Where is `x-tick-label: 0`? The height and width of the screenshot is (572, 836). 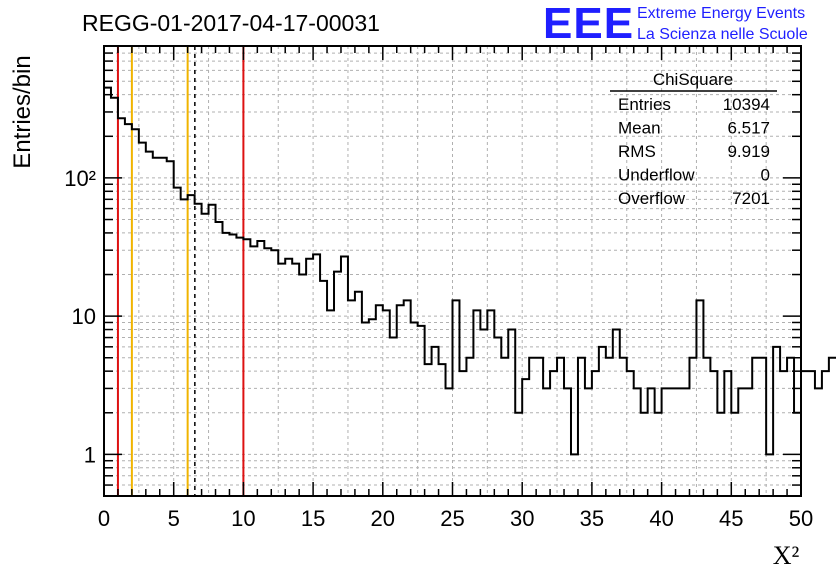 x-tick-label: 0 is located at coordinates (104, 518).